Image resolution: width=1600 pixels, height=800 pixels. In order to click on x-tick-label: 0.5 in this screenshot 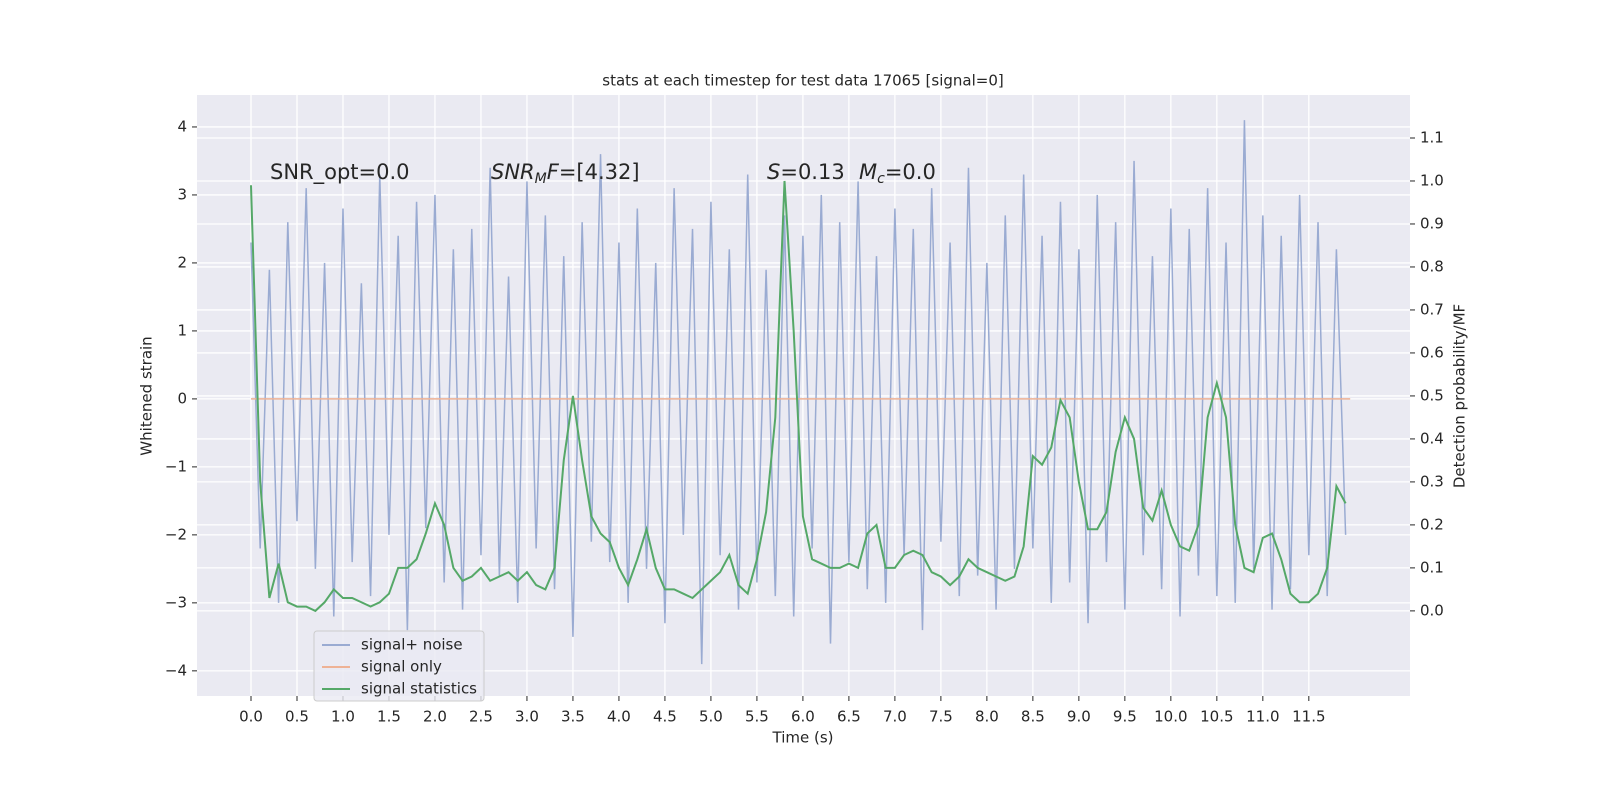, I will do `click(297, 717)`.